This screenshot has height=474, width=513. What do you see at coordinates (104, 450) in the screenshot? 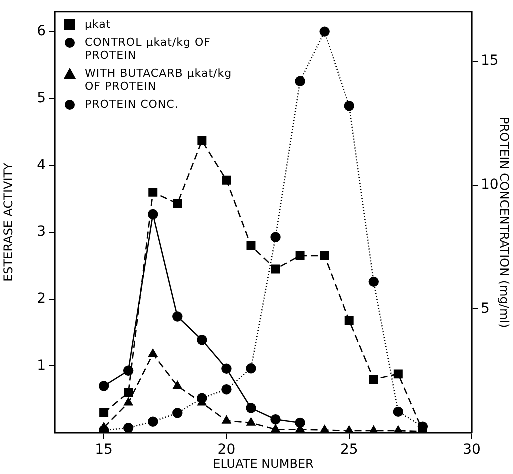
I see `x-tick-label: 15` at bounding box center [104, 450].